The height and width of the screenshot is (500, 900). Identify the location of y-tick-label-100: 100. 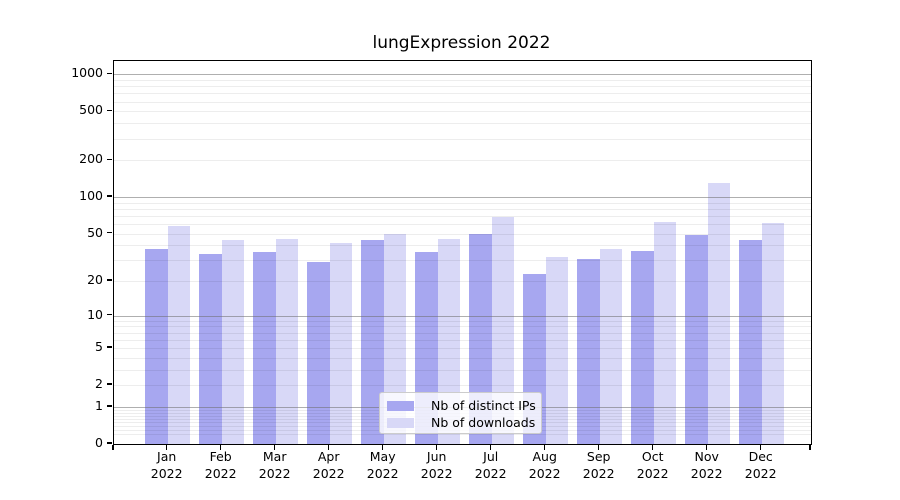
(91, 196).